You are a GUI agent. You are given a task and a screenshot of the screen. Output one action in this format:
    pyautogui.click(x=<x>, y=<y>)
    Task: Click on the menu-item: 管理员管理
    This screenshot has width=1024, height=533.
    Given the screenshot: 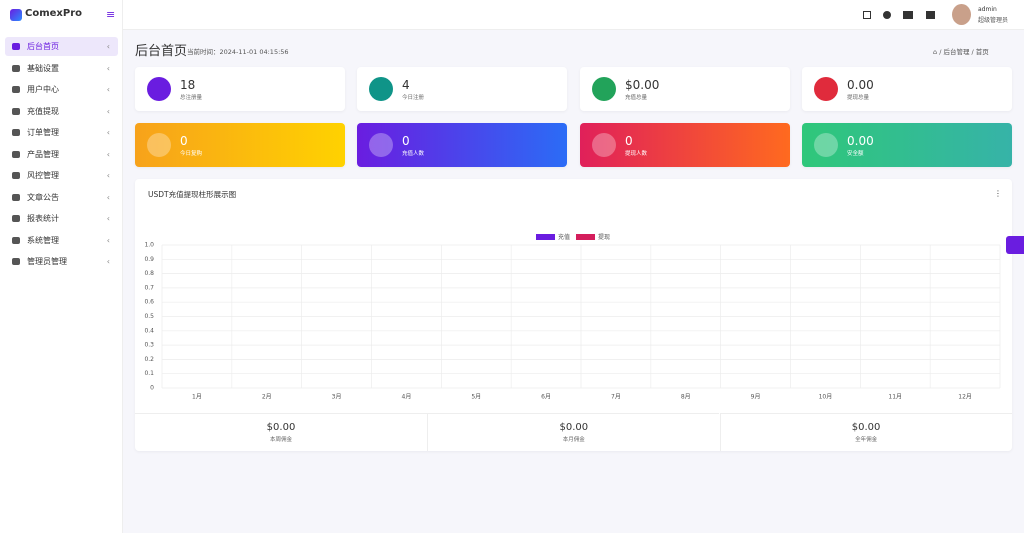 What is the action you would take?
    pyautogui.click(x=61, y=261)
    